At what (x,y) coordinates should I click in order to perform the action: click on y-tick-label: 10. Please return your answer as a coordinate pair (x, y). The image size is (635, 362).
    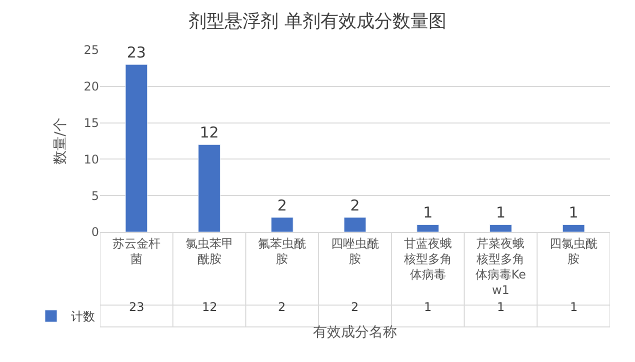
    Looking at the image, I should click on (91, 159).